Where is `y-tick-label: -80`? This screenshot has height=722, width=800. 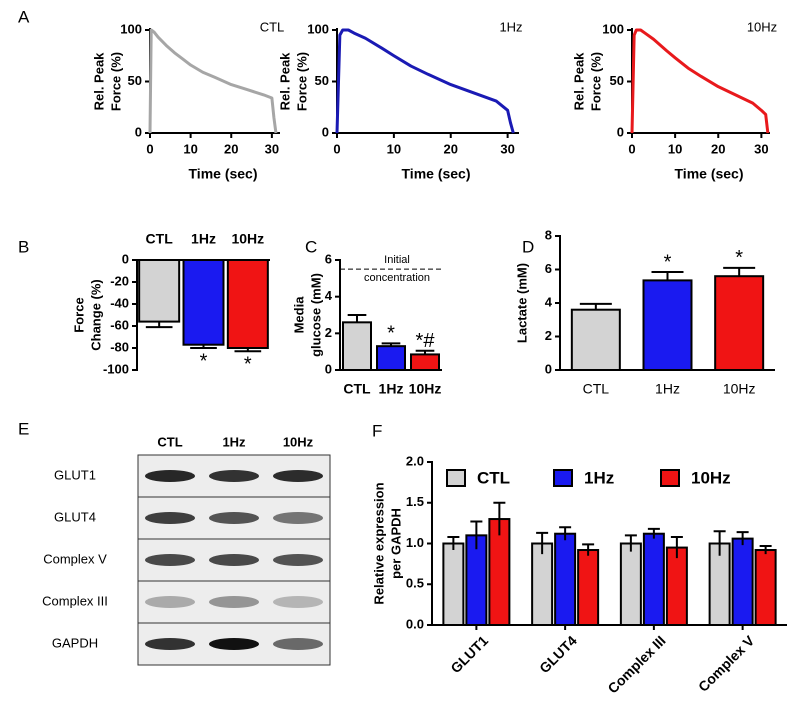 y-tick-label: -80 is located at coordinates (119, 346).